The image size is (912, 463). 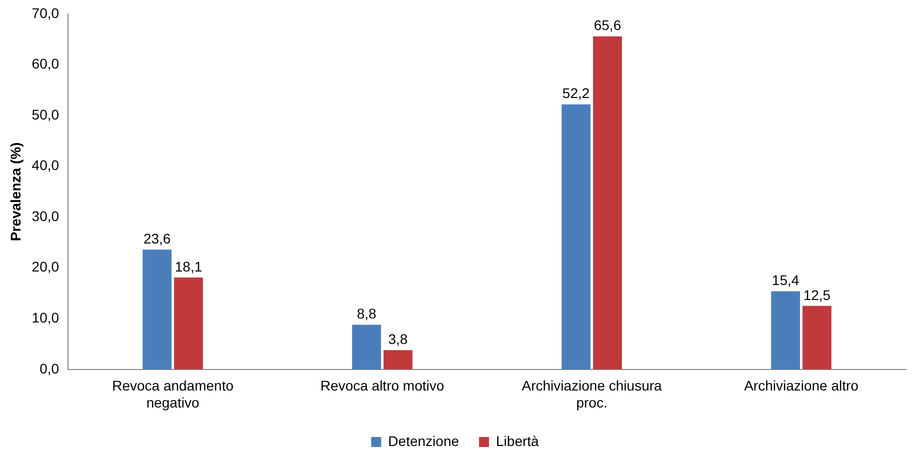 What do you see at coordinates (576, 93) in the screenshot?
I see `data-label: 52,2` at bounding box center [576, 93].